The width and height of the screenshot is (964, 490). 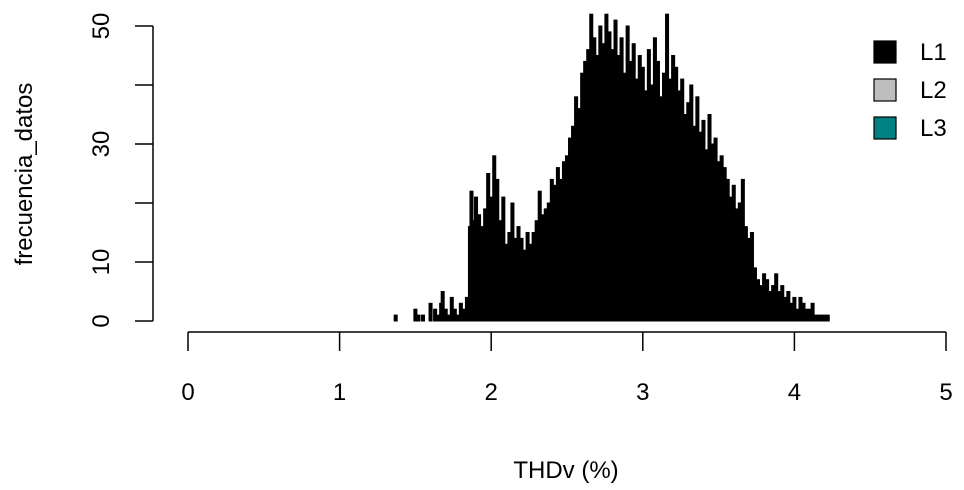 What do you see at coordinates (933, 90) in the screenshot?
I see `legend-label-l2: L2` at bounding box center [933, 90].